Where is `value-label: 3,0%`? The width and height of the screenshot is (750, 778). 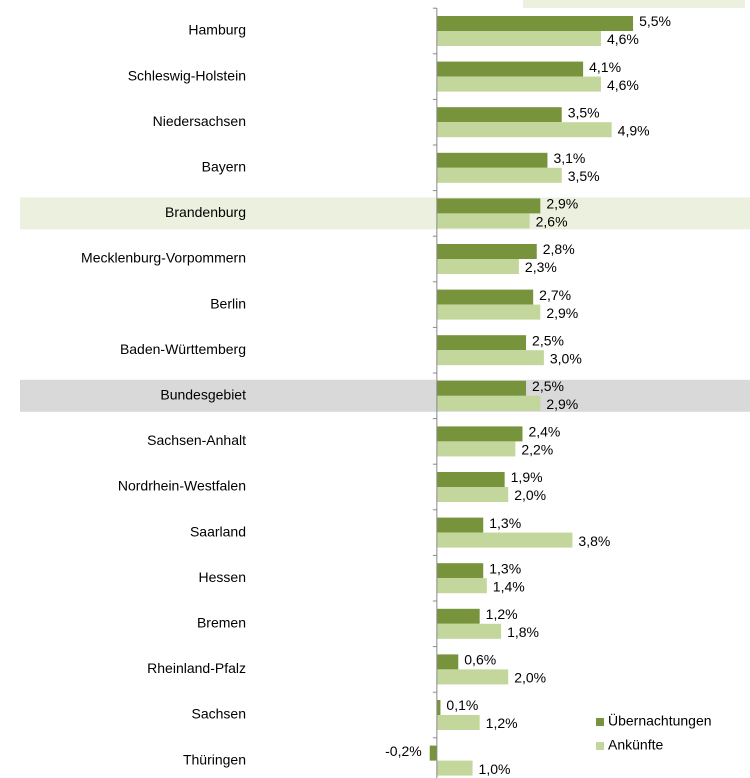 value-label: 3,0% is located at coordinates (566, 358).